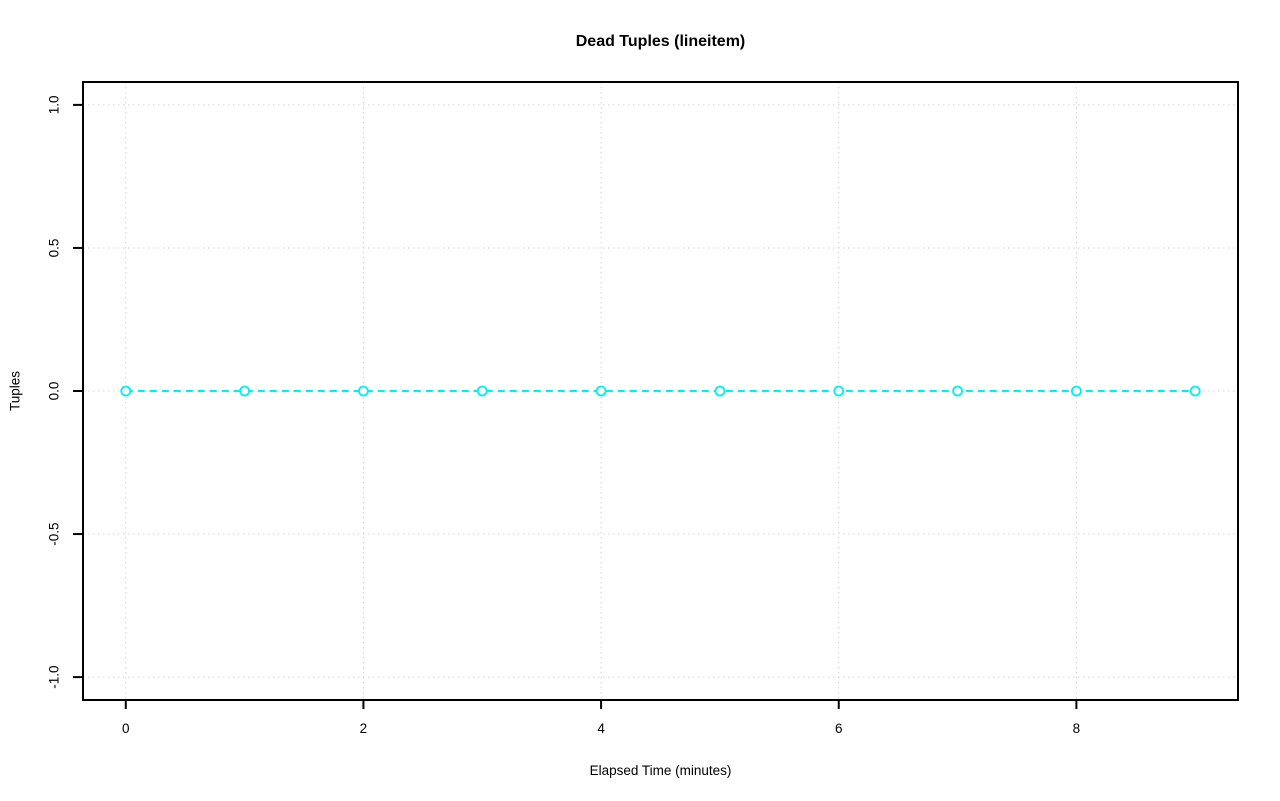 This screenshot has height=801, width=1280. Describe the element at coordinates (1077, 728) in the screenshot. I see `x-tick-label: 8` at that location.